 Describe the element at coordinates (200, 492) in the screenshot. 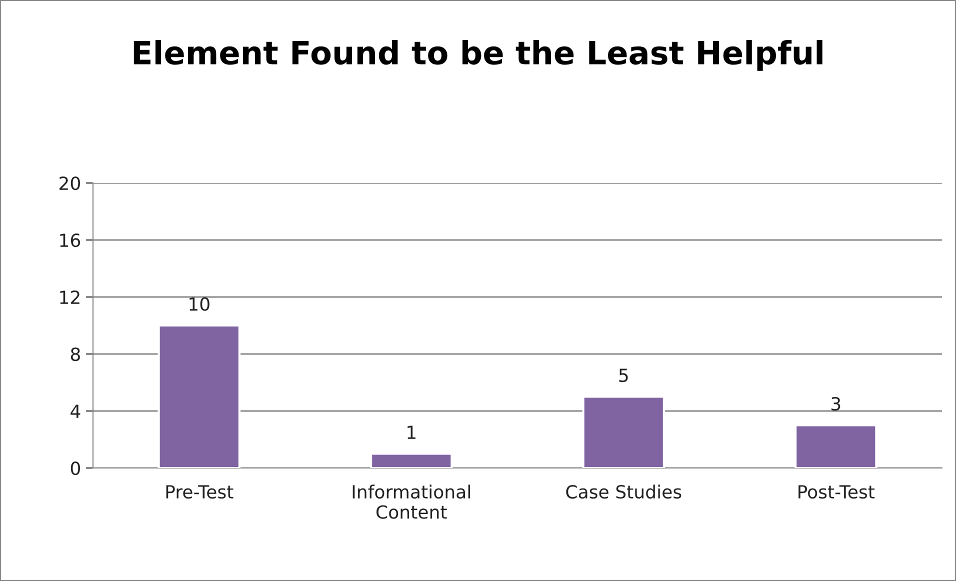

I see `x-tick-label: Pre-Test` at that location.